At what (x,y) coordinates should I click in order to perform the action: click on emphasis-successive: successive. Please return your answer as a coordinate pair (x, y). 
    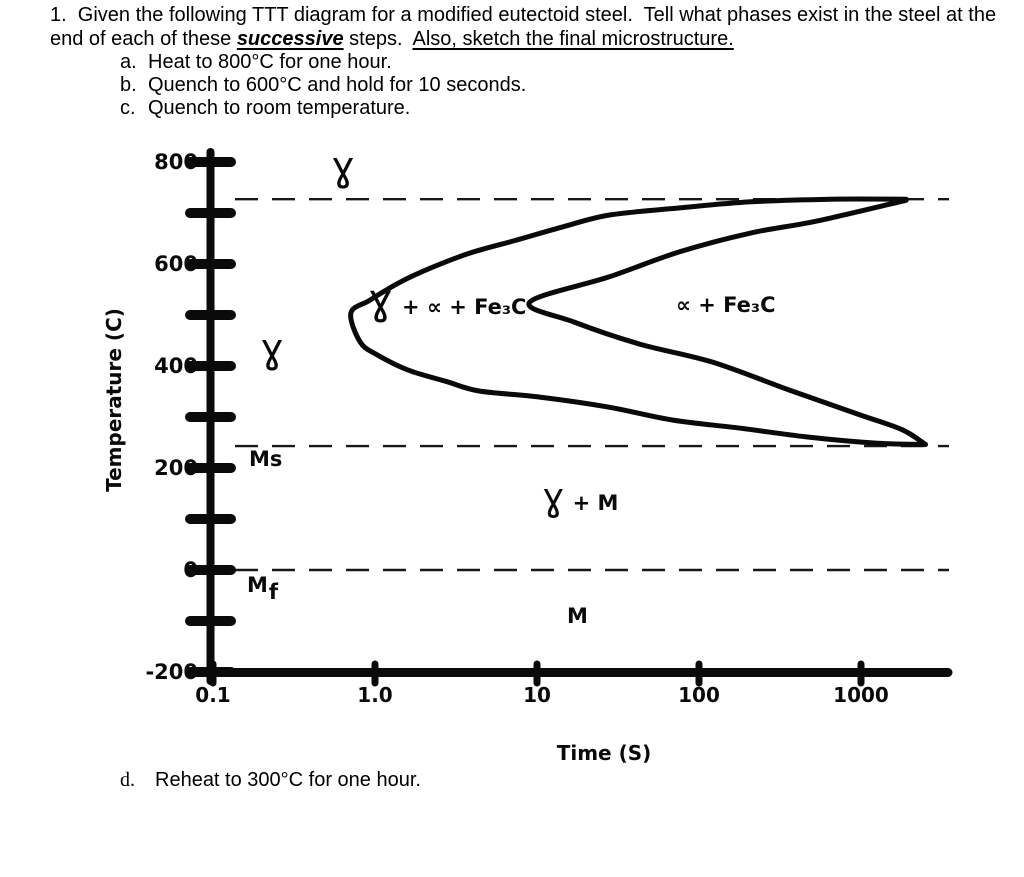
    Looking at the image, I should click on (290, 38).